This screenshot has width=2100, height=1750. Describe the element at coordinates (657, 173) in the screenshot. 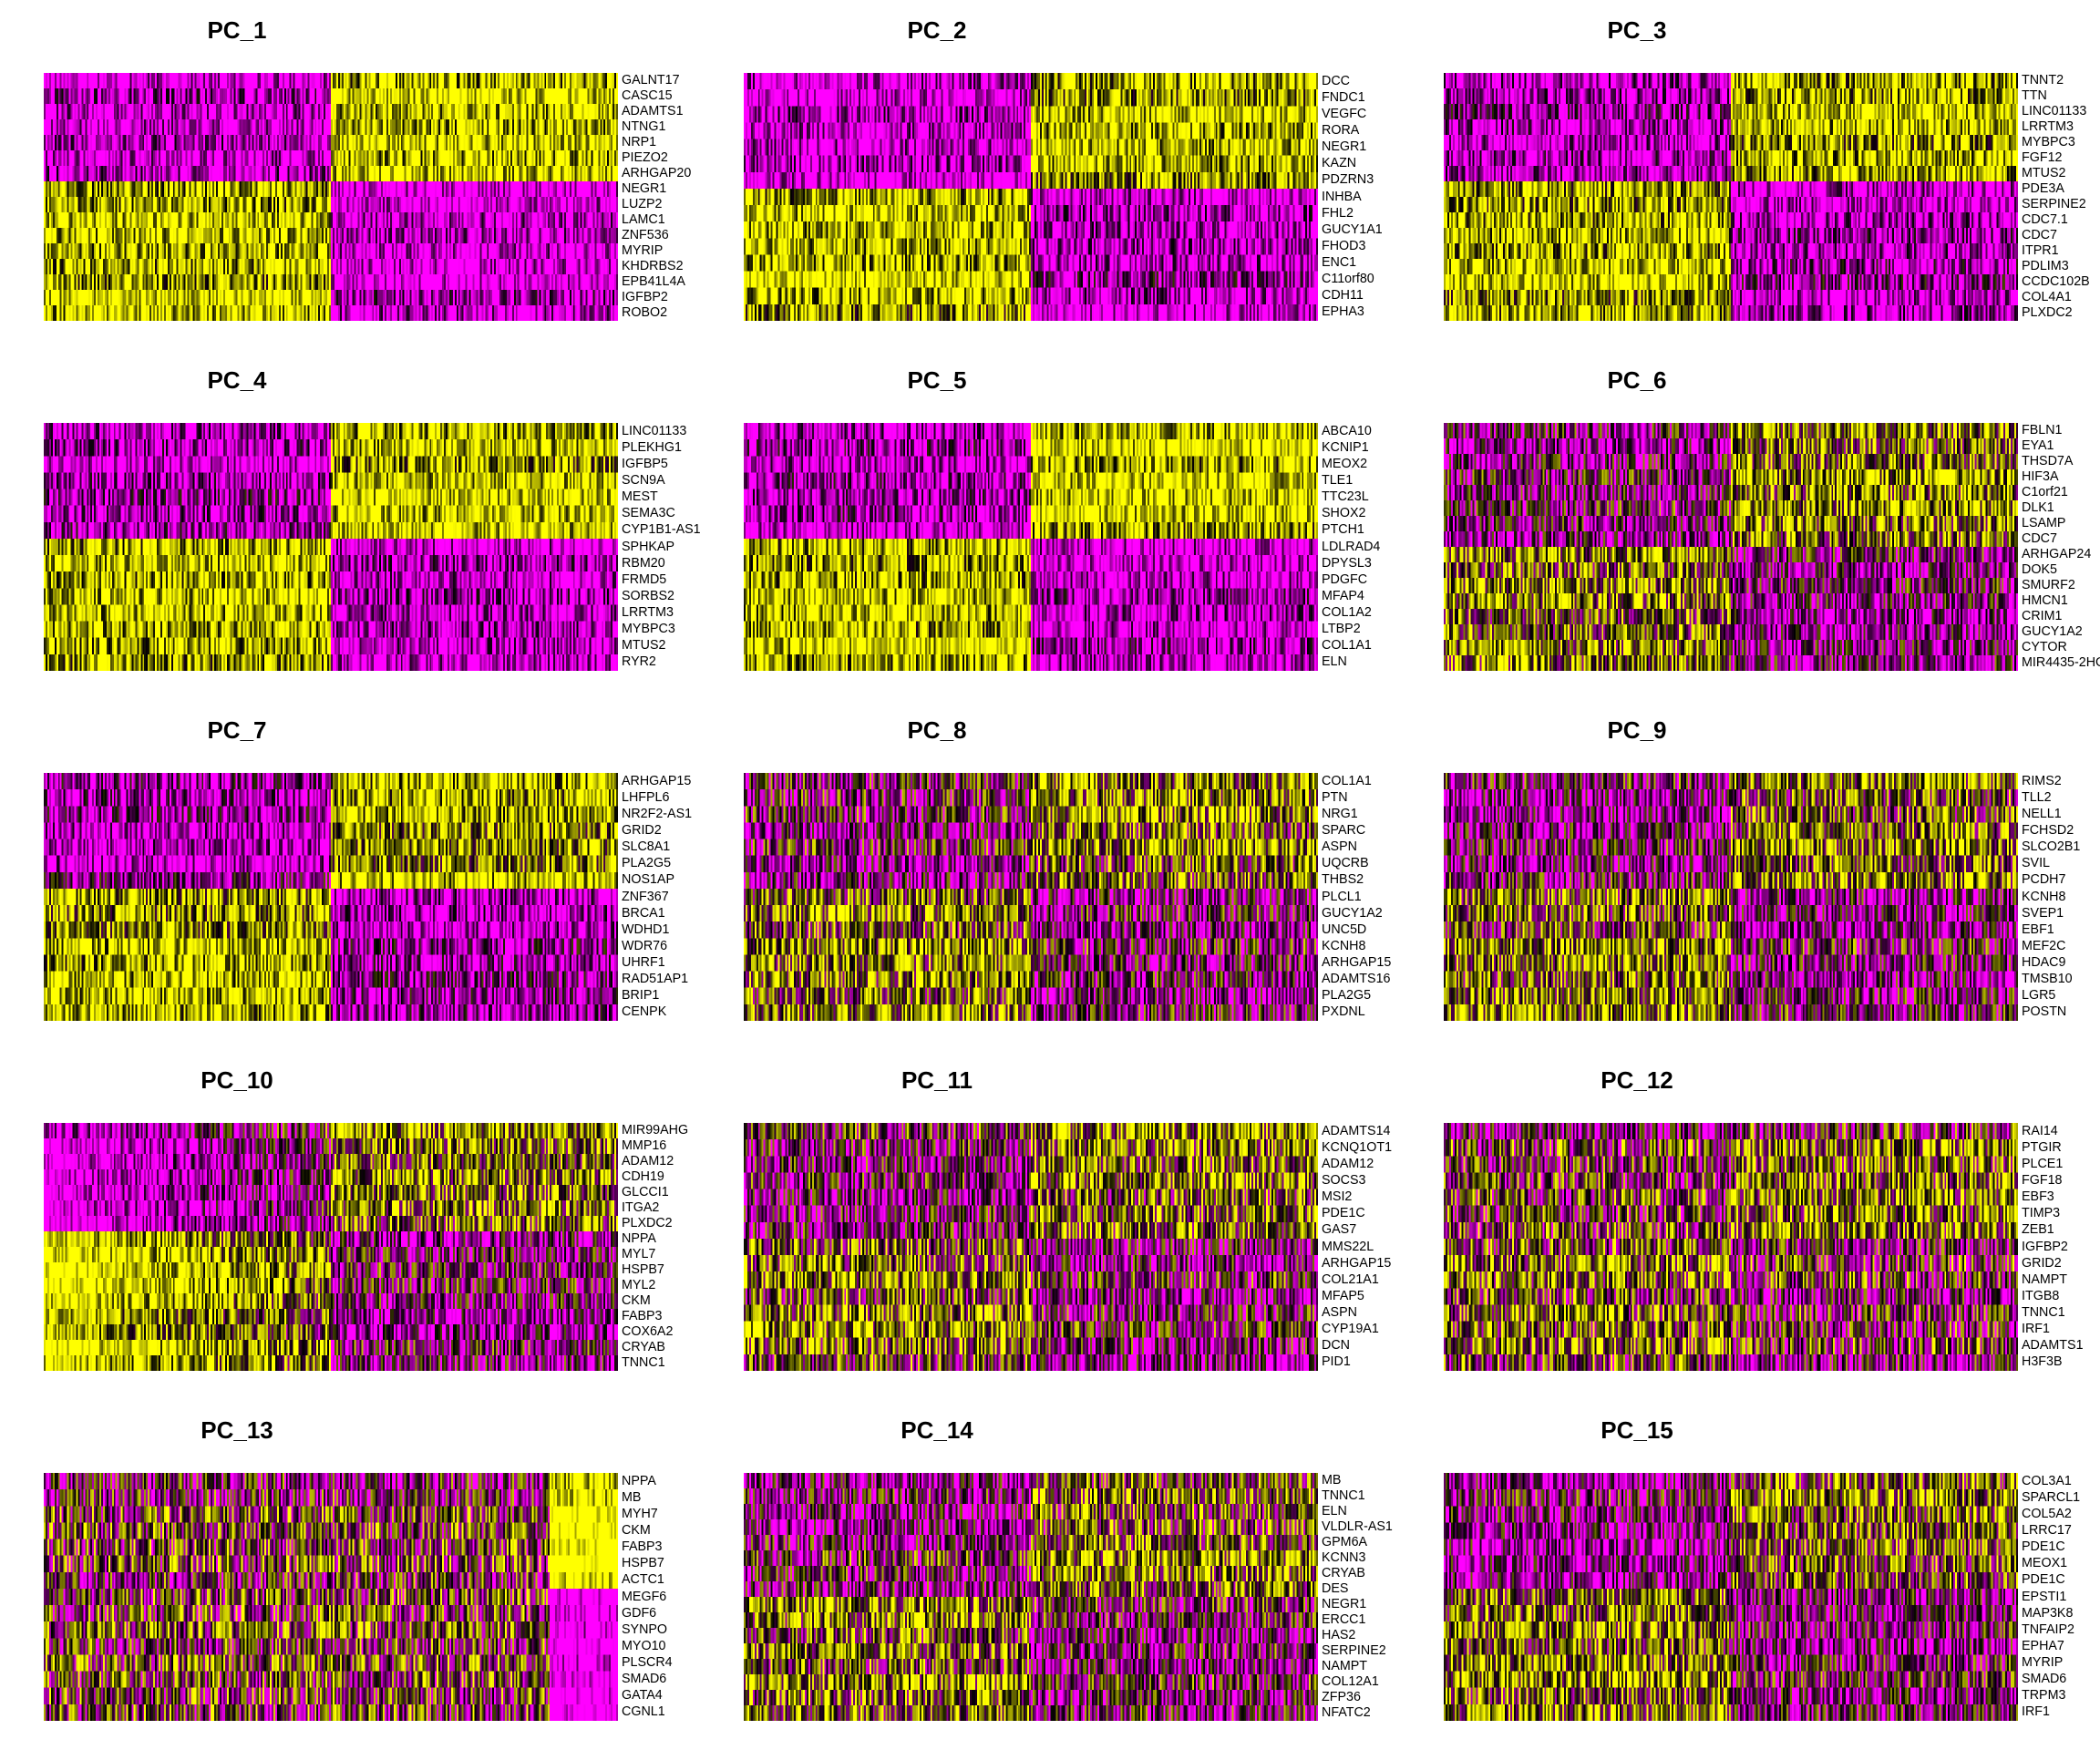

I see `gene-label: ARHGAP20` at that location.